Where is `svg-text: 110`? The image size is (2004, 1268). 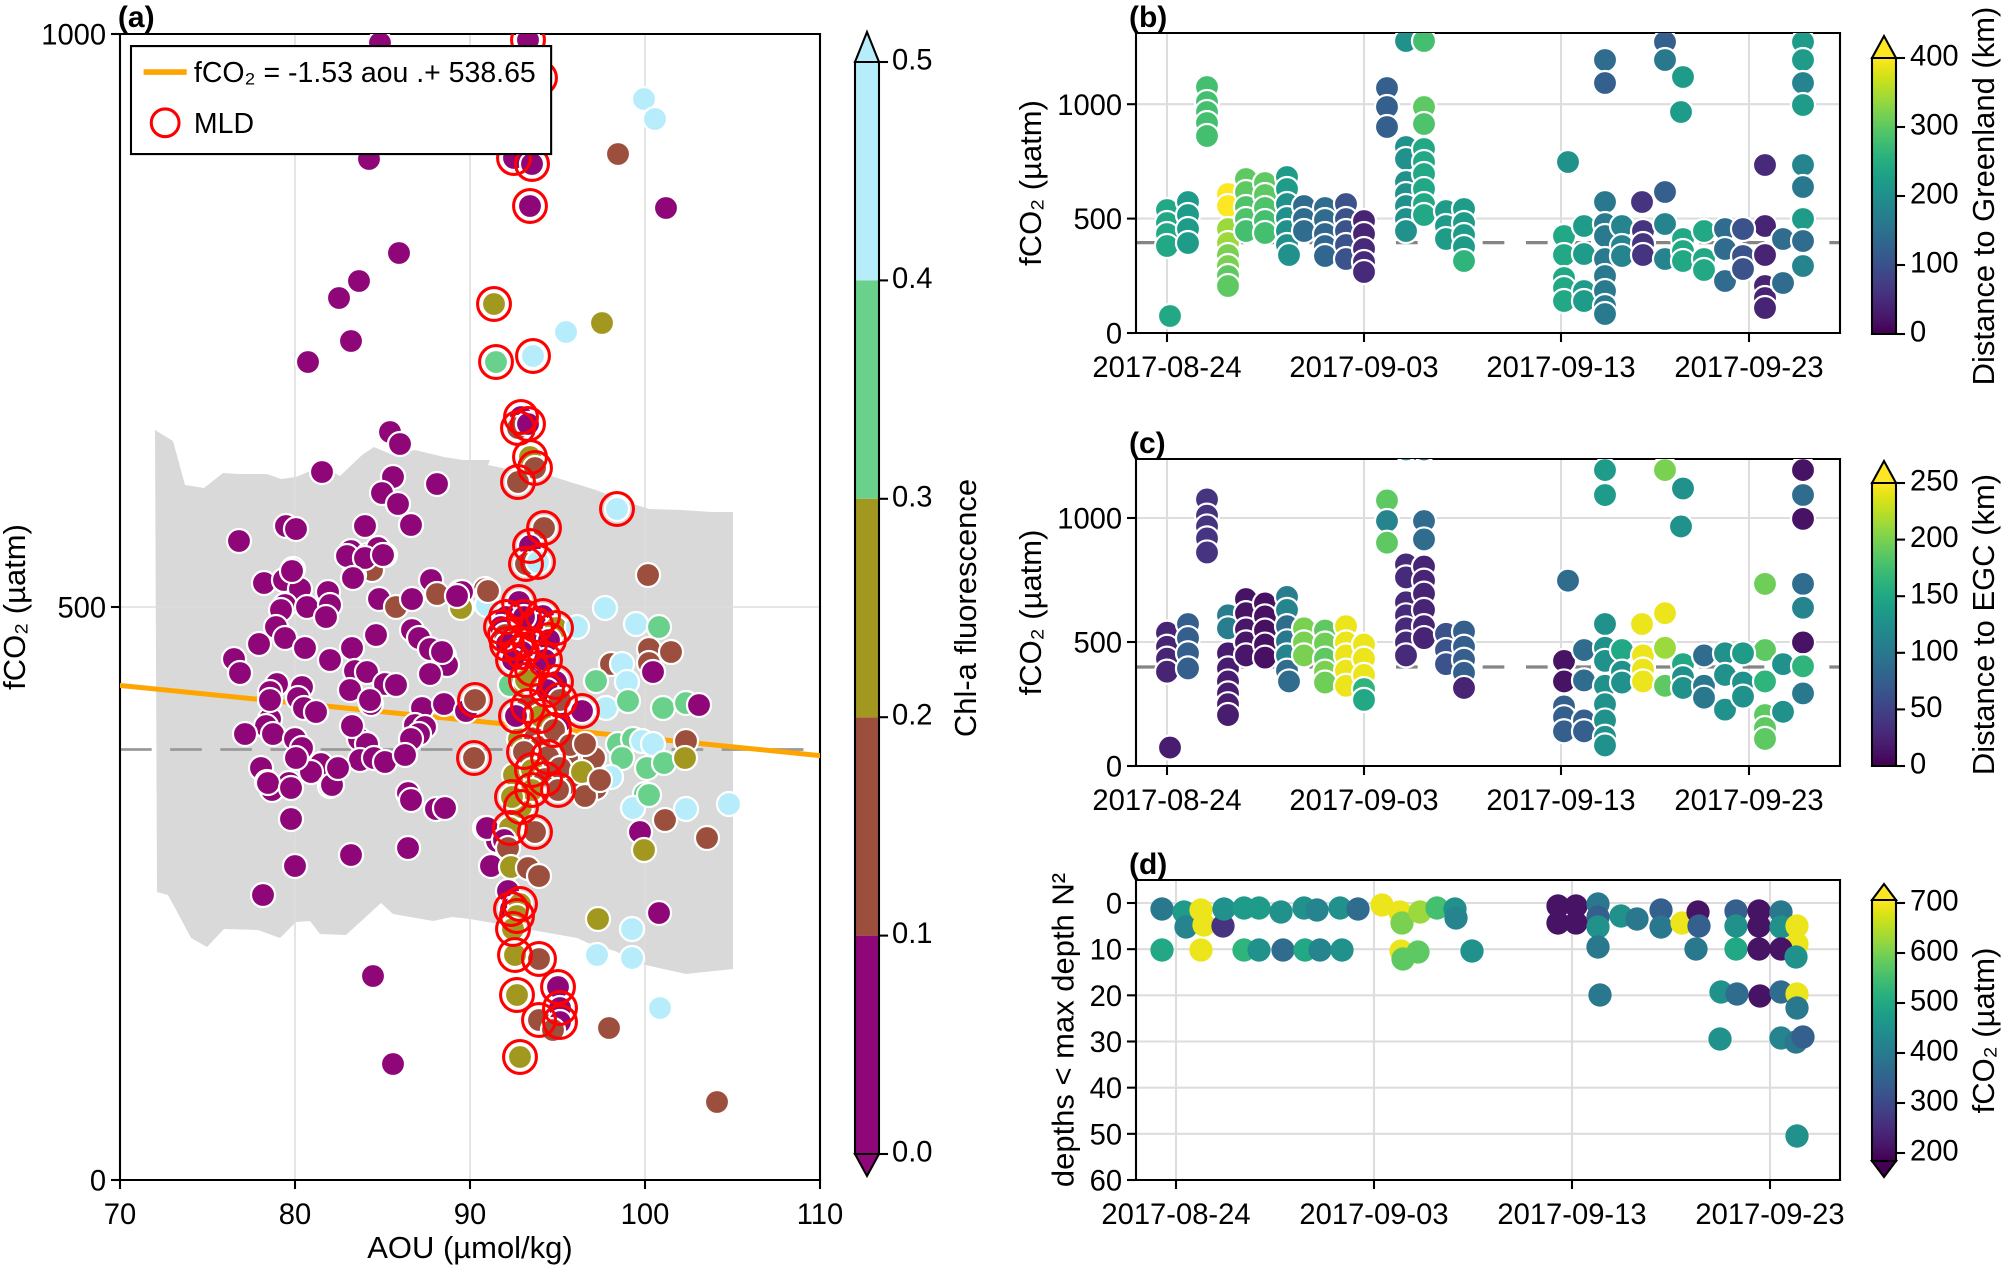
svg-text: 110 is located at coordinates (820, 1215).